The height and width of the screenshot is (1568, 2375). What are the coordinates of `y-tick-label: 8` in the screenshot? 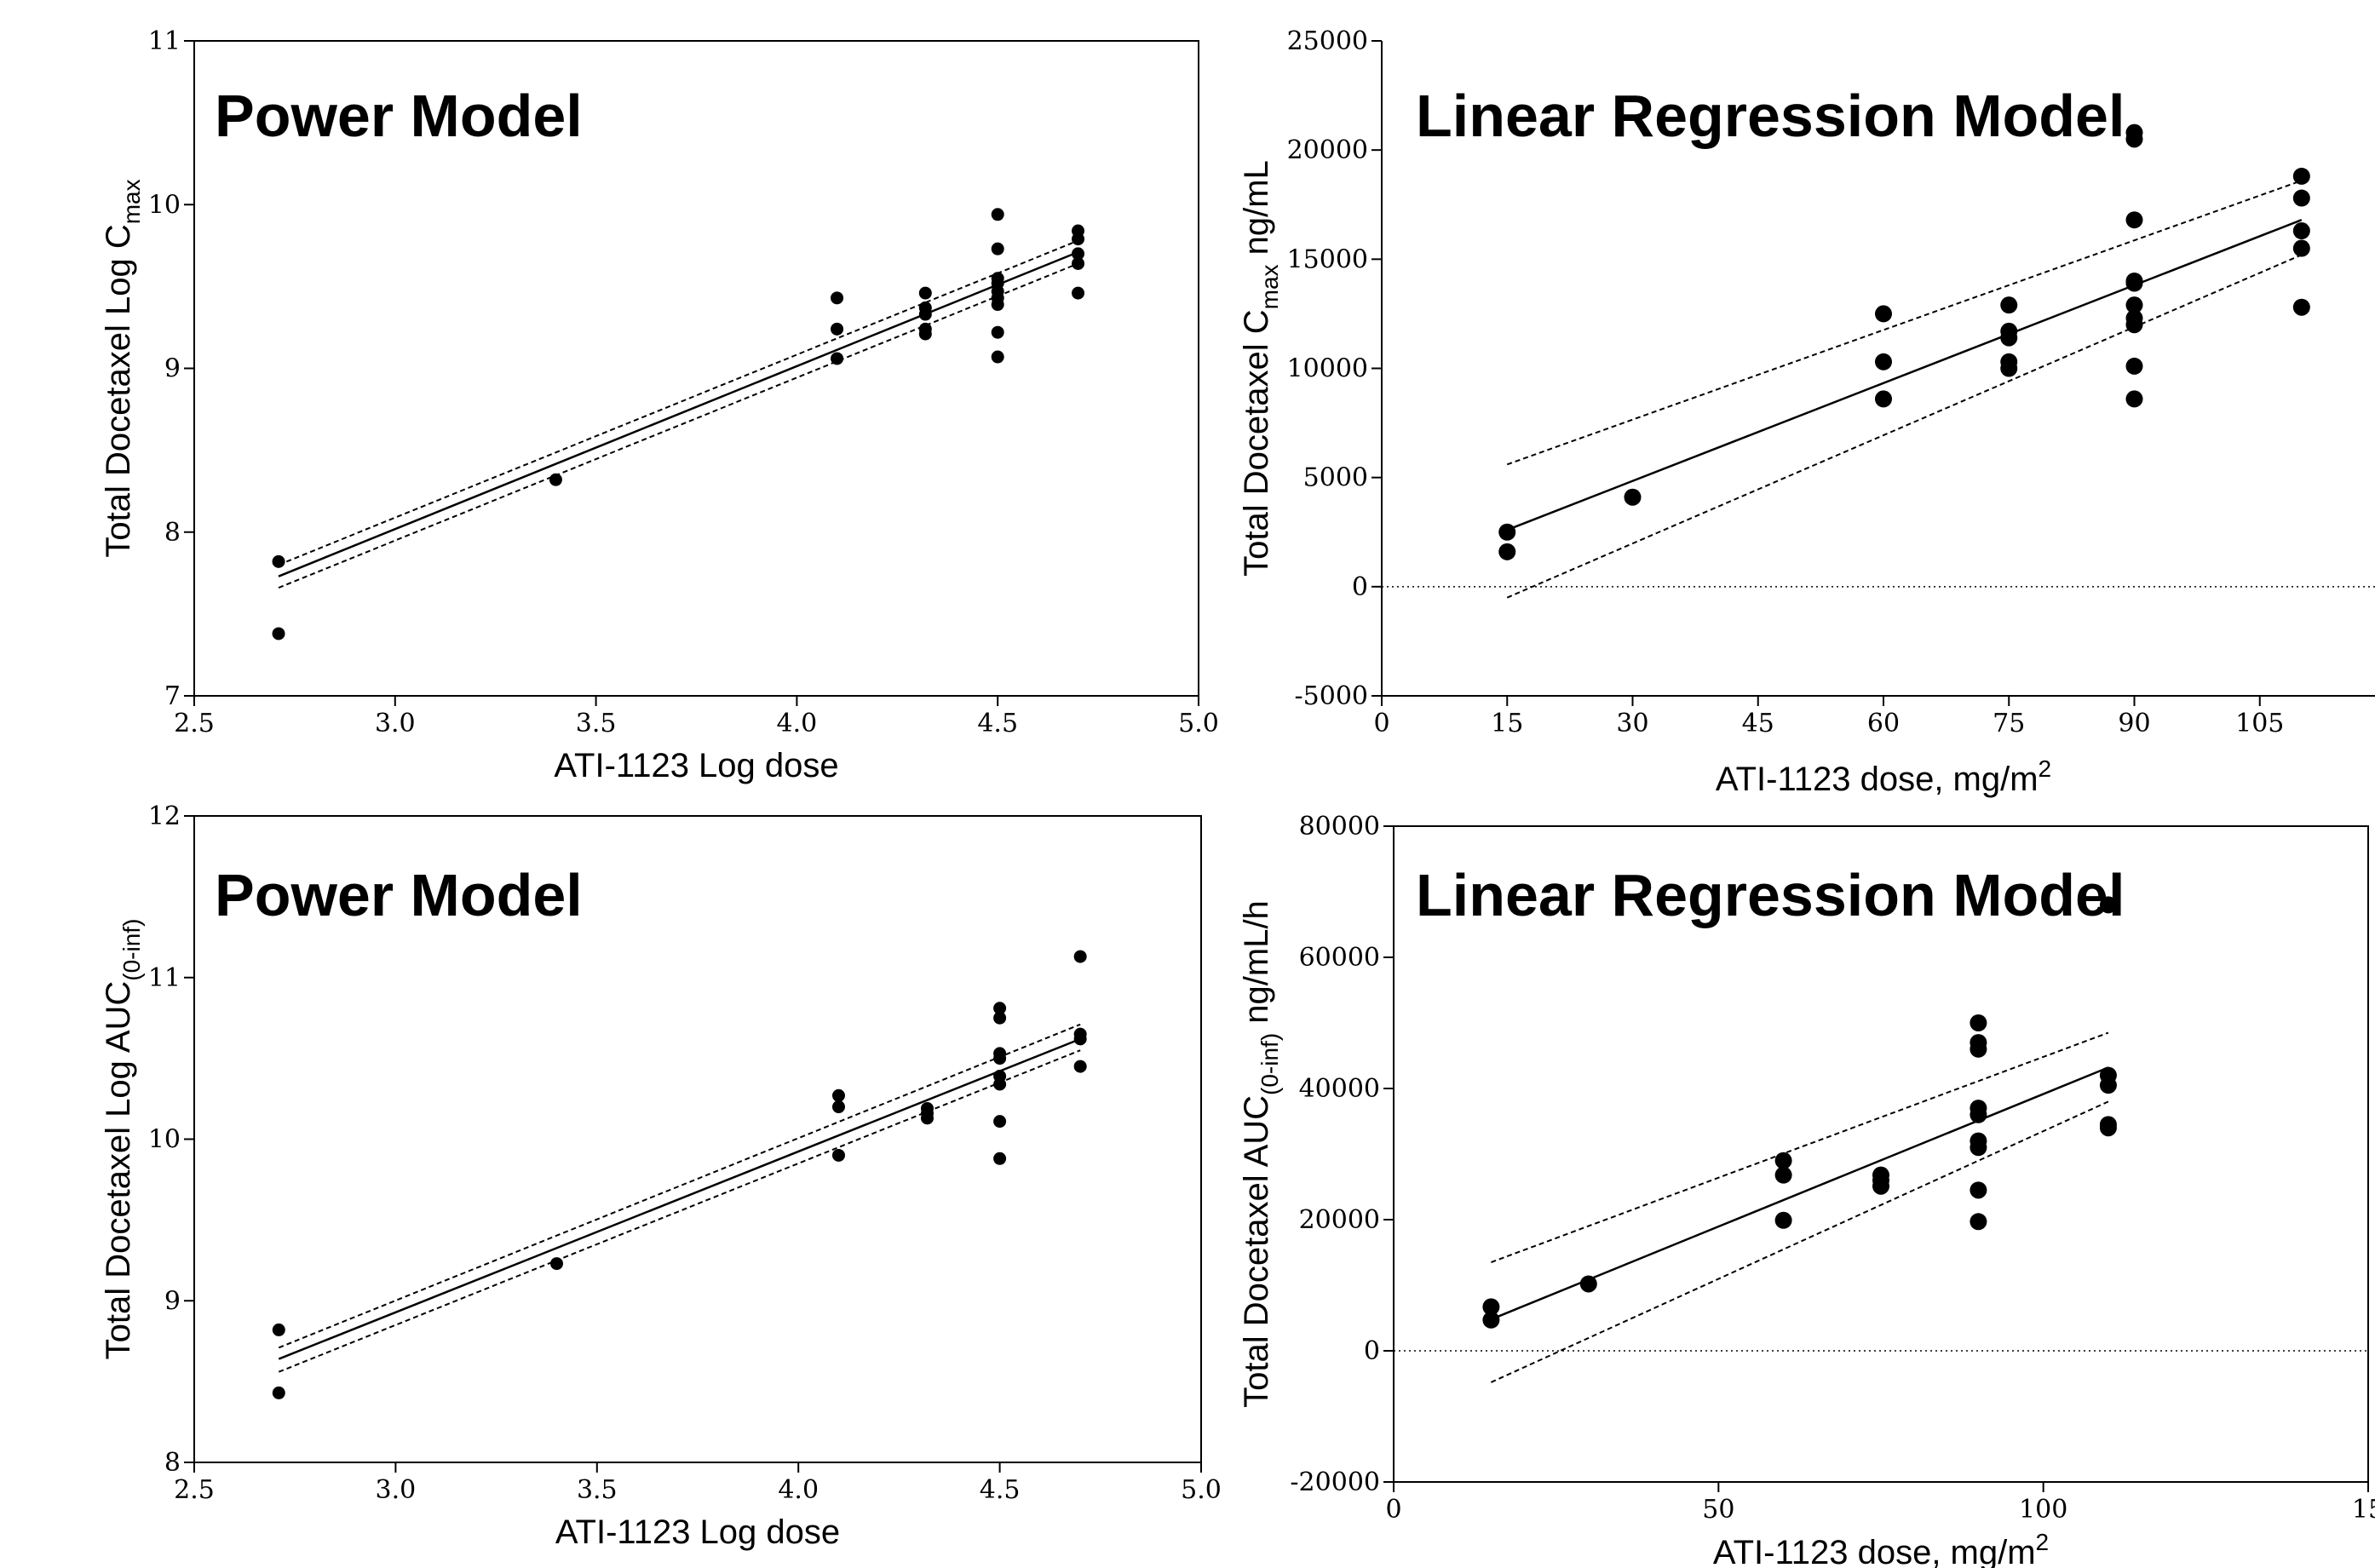 It's located at (172, 533).